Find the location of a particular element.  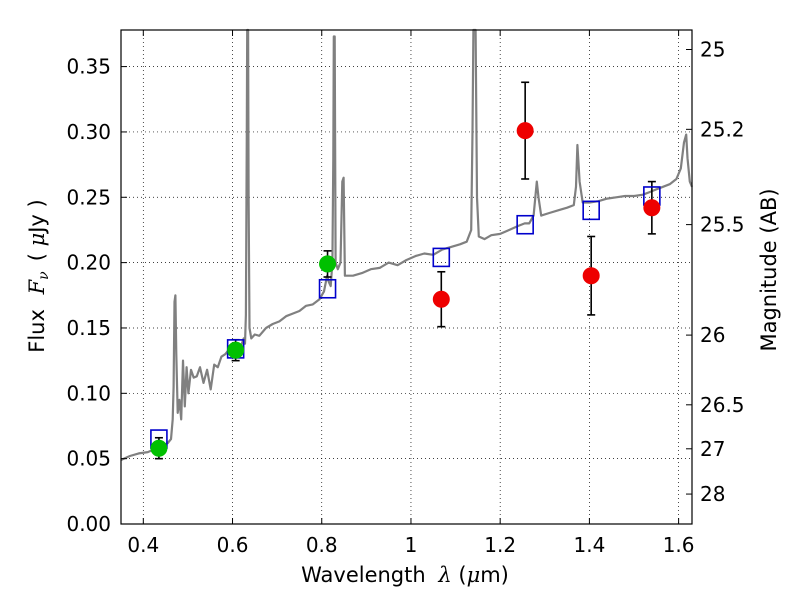

y-tick-label: 0.00 is located at coordinates (88, 524).